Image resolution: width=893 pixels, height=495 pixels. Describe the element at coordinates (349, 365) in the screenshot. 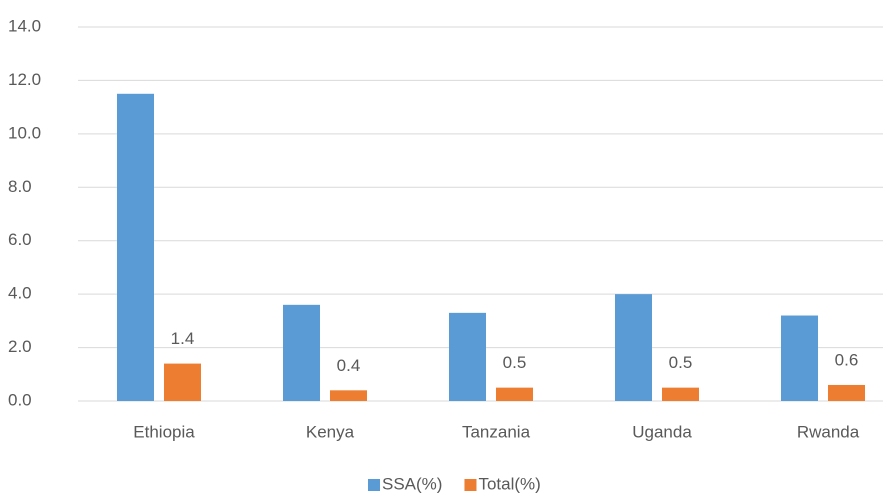

I see `data-label: 0.4` at that location.